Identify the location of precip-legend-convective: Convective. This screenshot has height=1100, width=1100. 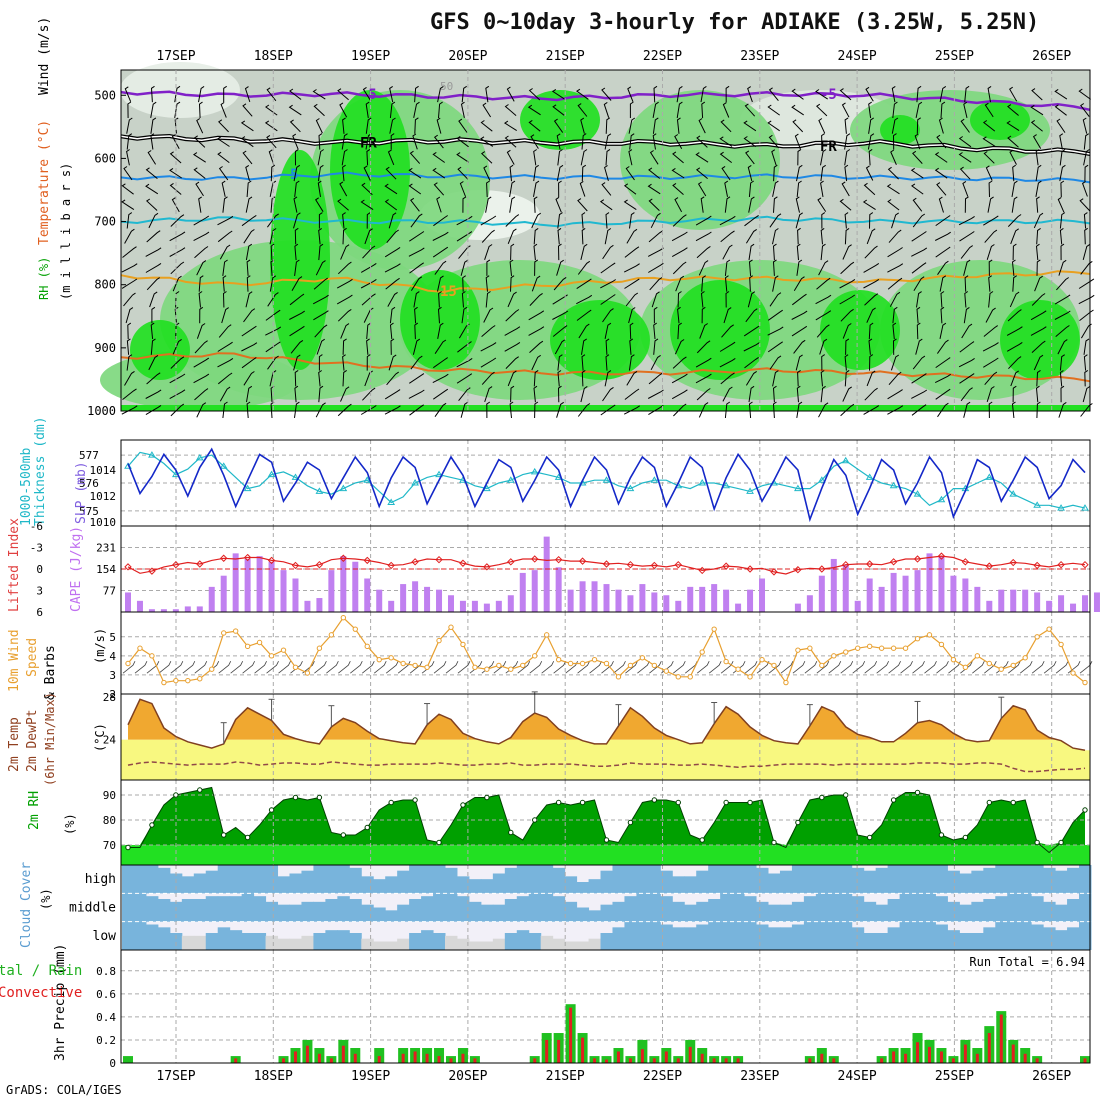
(41, 993).